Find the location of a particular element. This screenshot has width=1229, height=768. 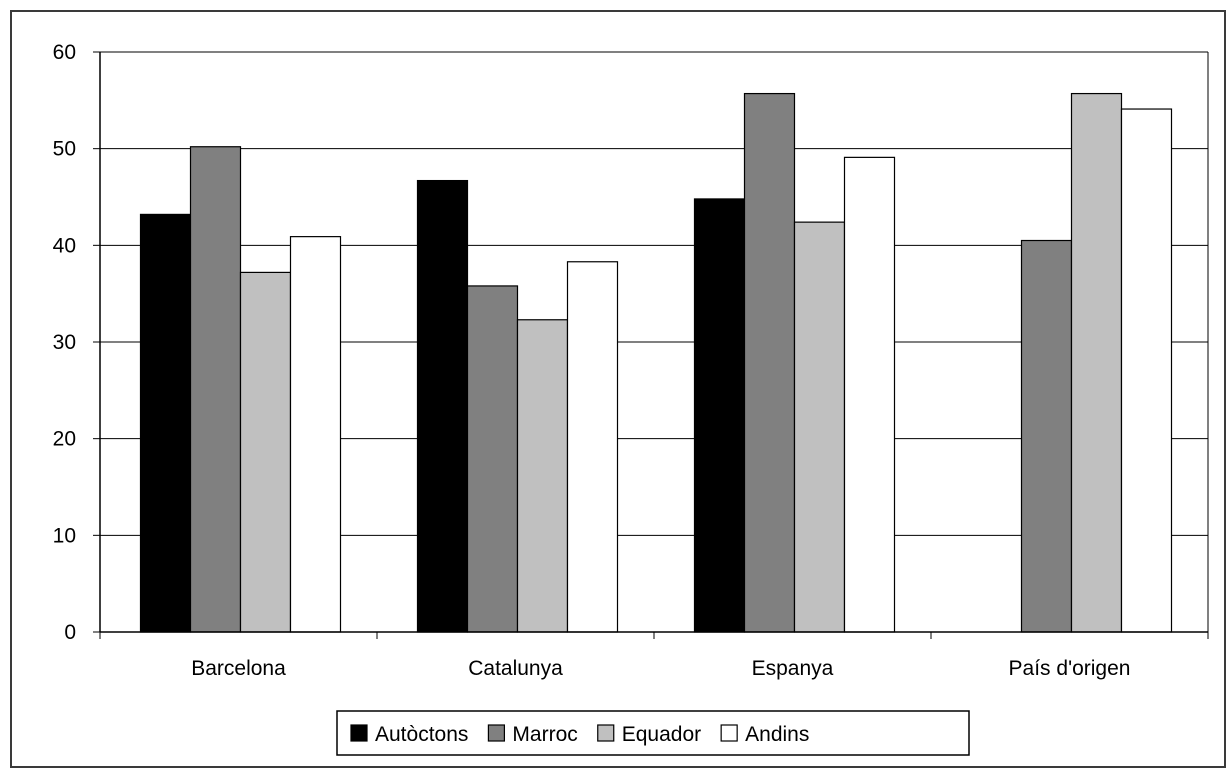

y-tick-label: 20 is located at coordinates (64, 439).